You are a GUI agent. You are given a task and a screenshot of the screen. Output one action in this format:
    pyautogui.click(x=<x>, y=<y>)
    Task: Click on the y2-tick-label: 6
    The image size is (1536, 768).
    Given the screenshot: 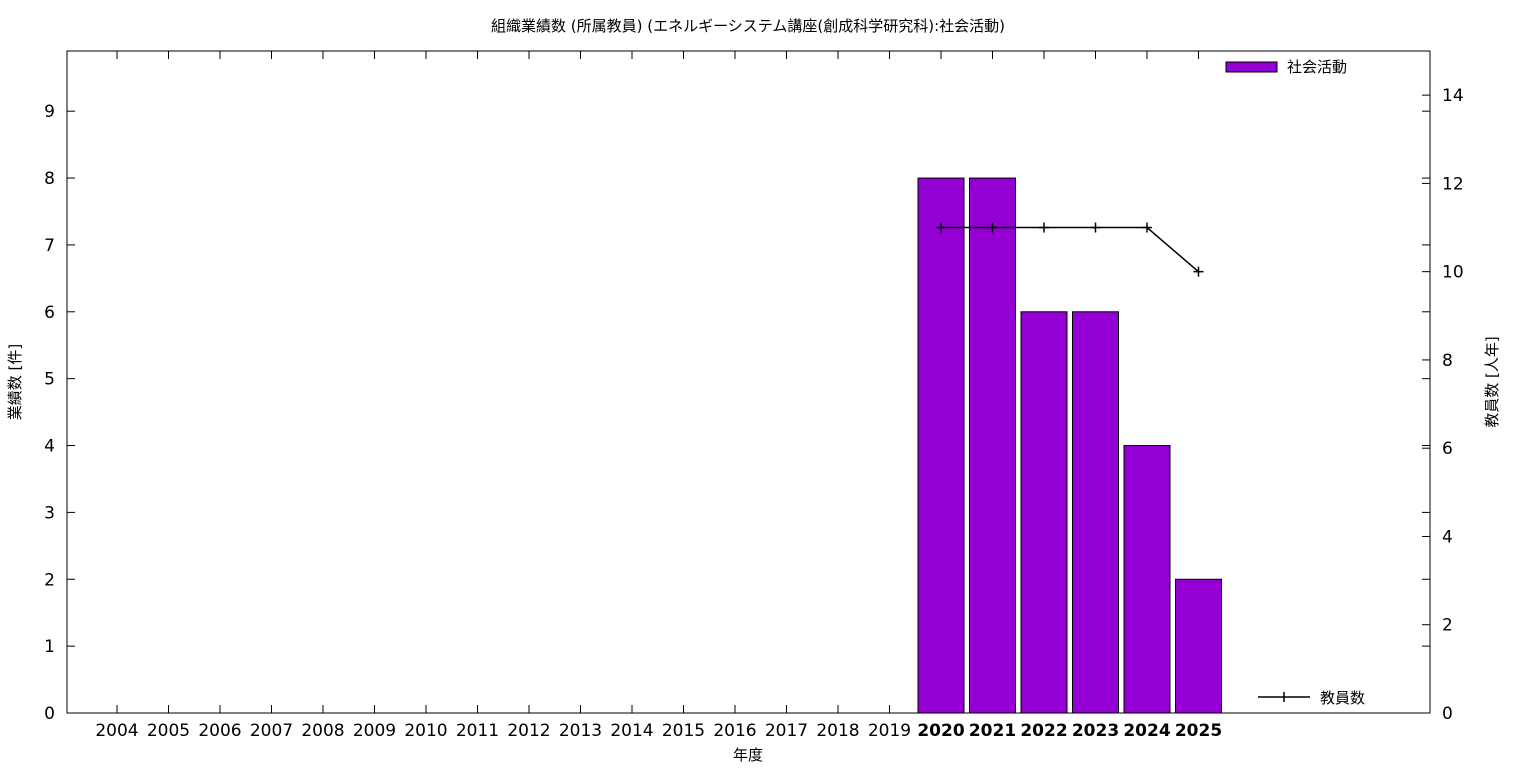 What is the action you would take?
    pyautogui.click(x=1447, y=449)
    